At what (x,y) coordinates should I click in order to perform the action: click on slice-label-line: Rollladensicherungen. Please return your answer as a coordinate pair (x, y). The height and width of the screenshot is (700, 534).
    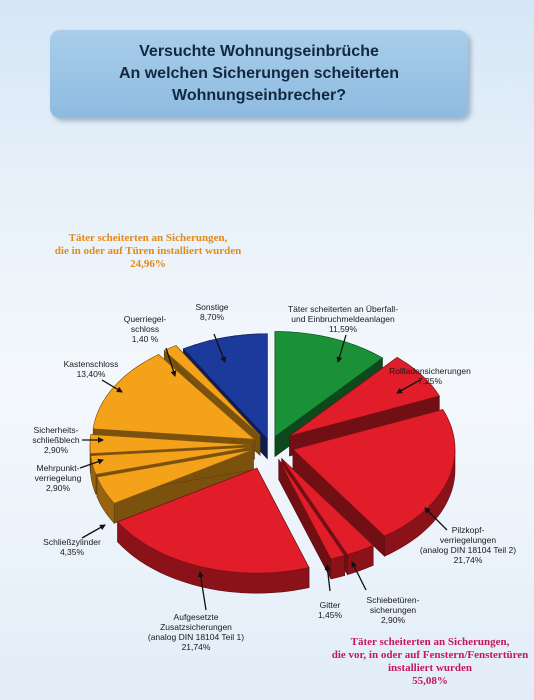
    Looking at the image, I should click on (430, 371).